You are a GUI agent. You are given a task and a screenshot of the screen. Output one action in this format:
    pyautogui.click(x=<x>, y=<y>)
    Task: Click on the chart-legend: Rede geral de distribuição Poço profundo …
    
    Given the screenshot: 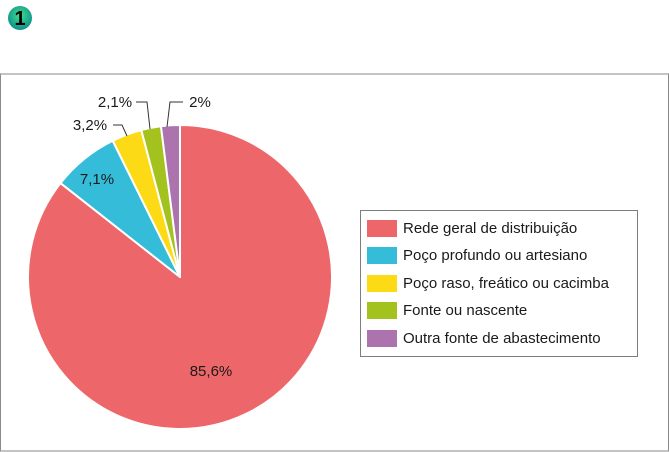 What is the action you would take?
    pyautogui.click(x=499, y=283)
    